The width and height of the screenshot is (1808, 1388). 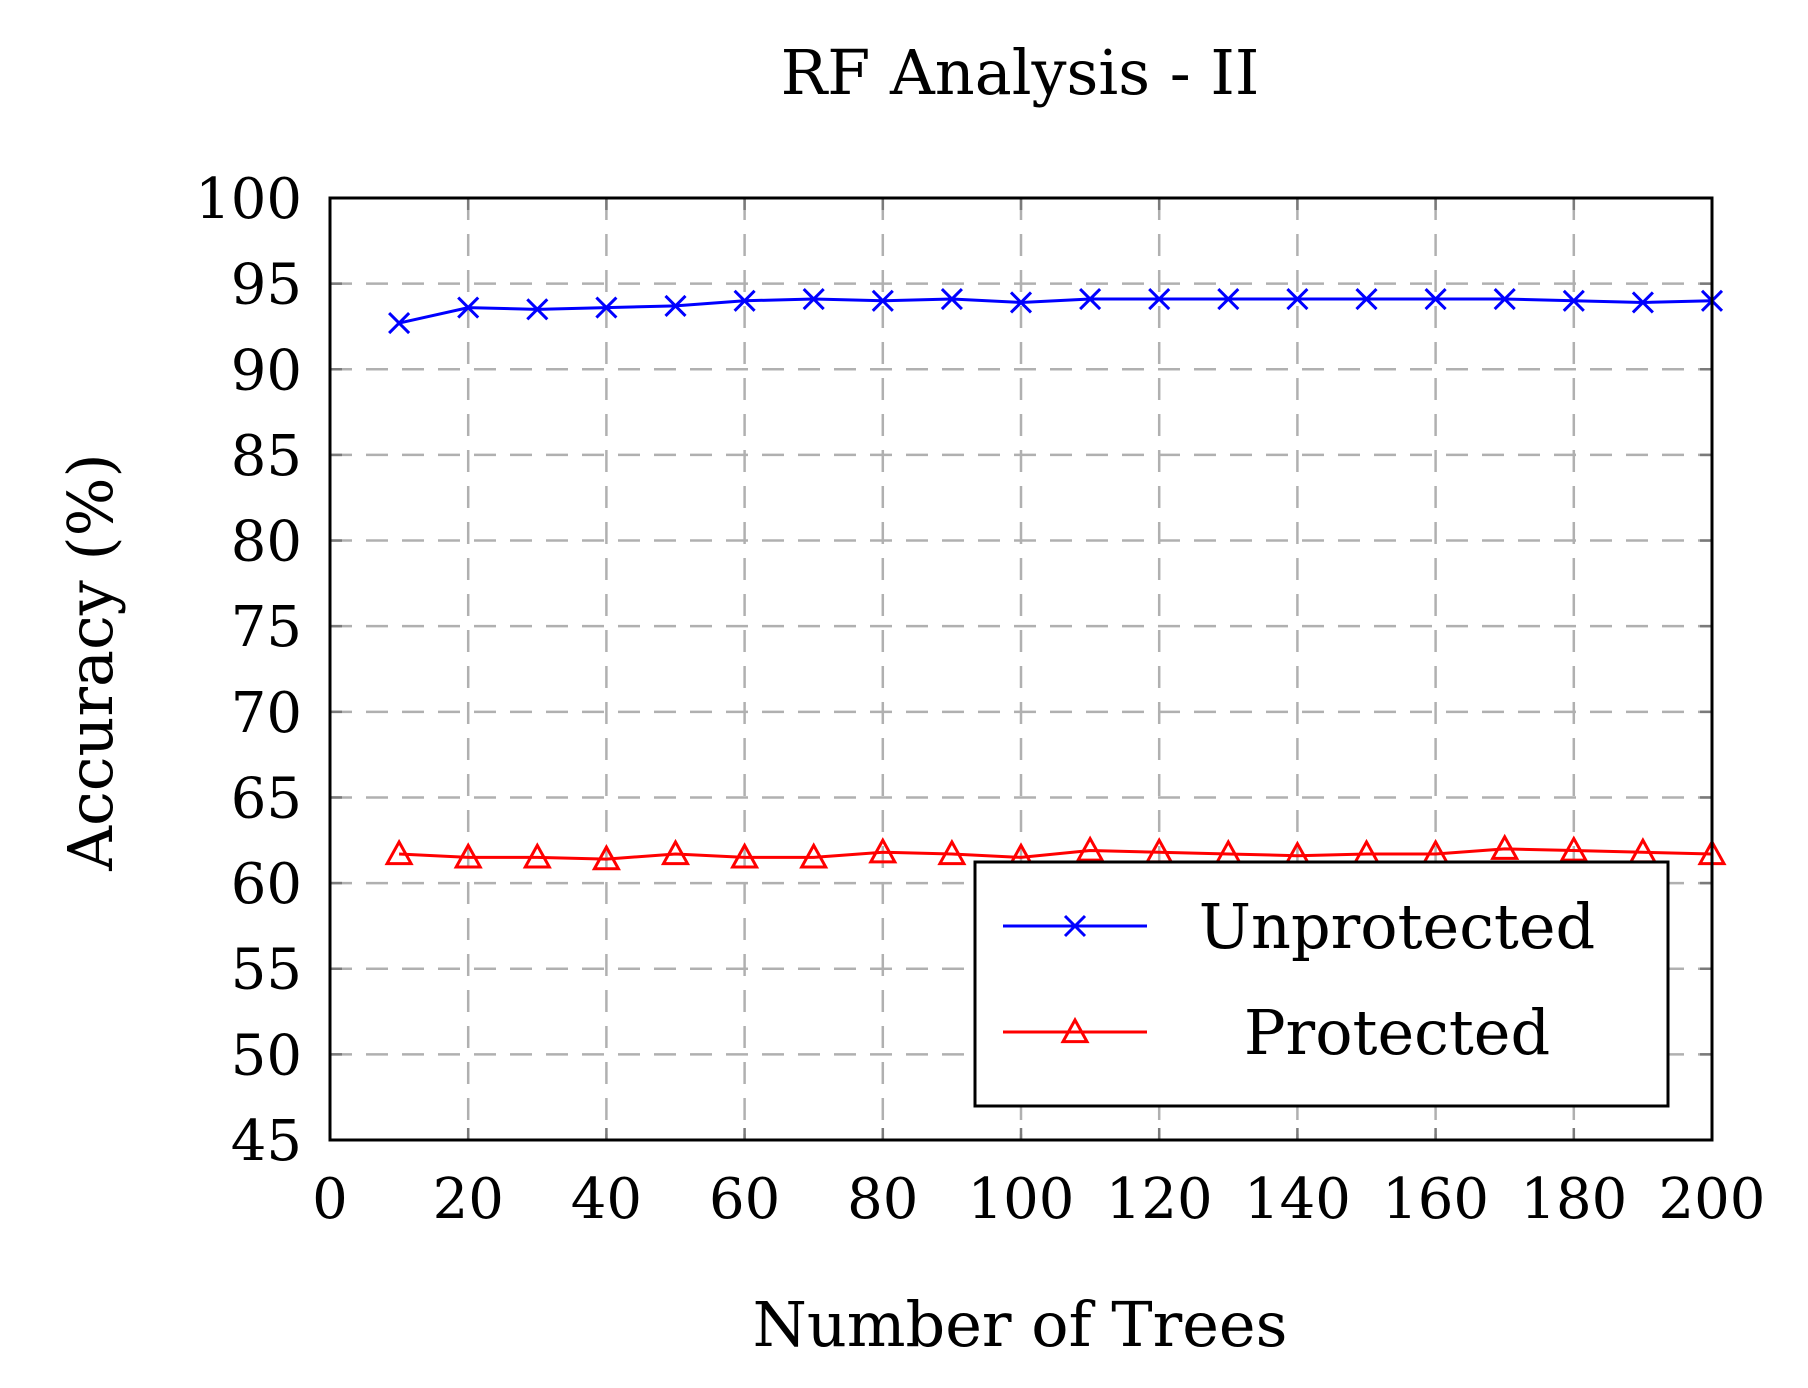 What do you see at coordinates (1020, 1324) in the screenshot?
I see `x-axis-label: Number of Trees` at bounding box center [1020, 1324].